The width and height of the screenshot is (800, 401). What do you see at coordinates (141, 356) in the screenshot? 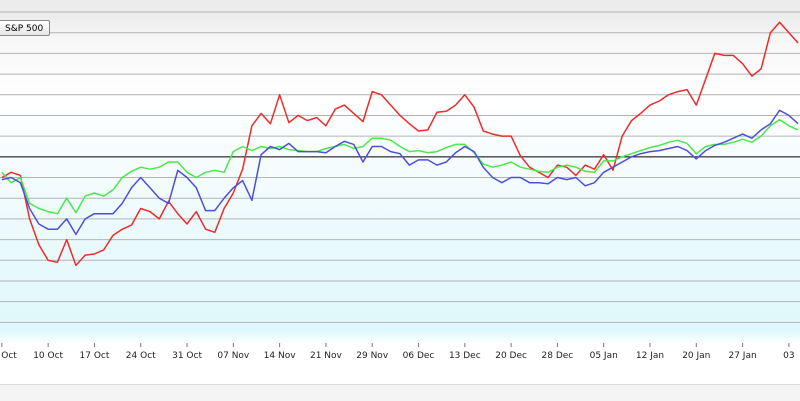
I see `x-tick-label: 24 Oct` at bounding box center [141, 356].